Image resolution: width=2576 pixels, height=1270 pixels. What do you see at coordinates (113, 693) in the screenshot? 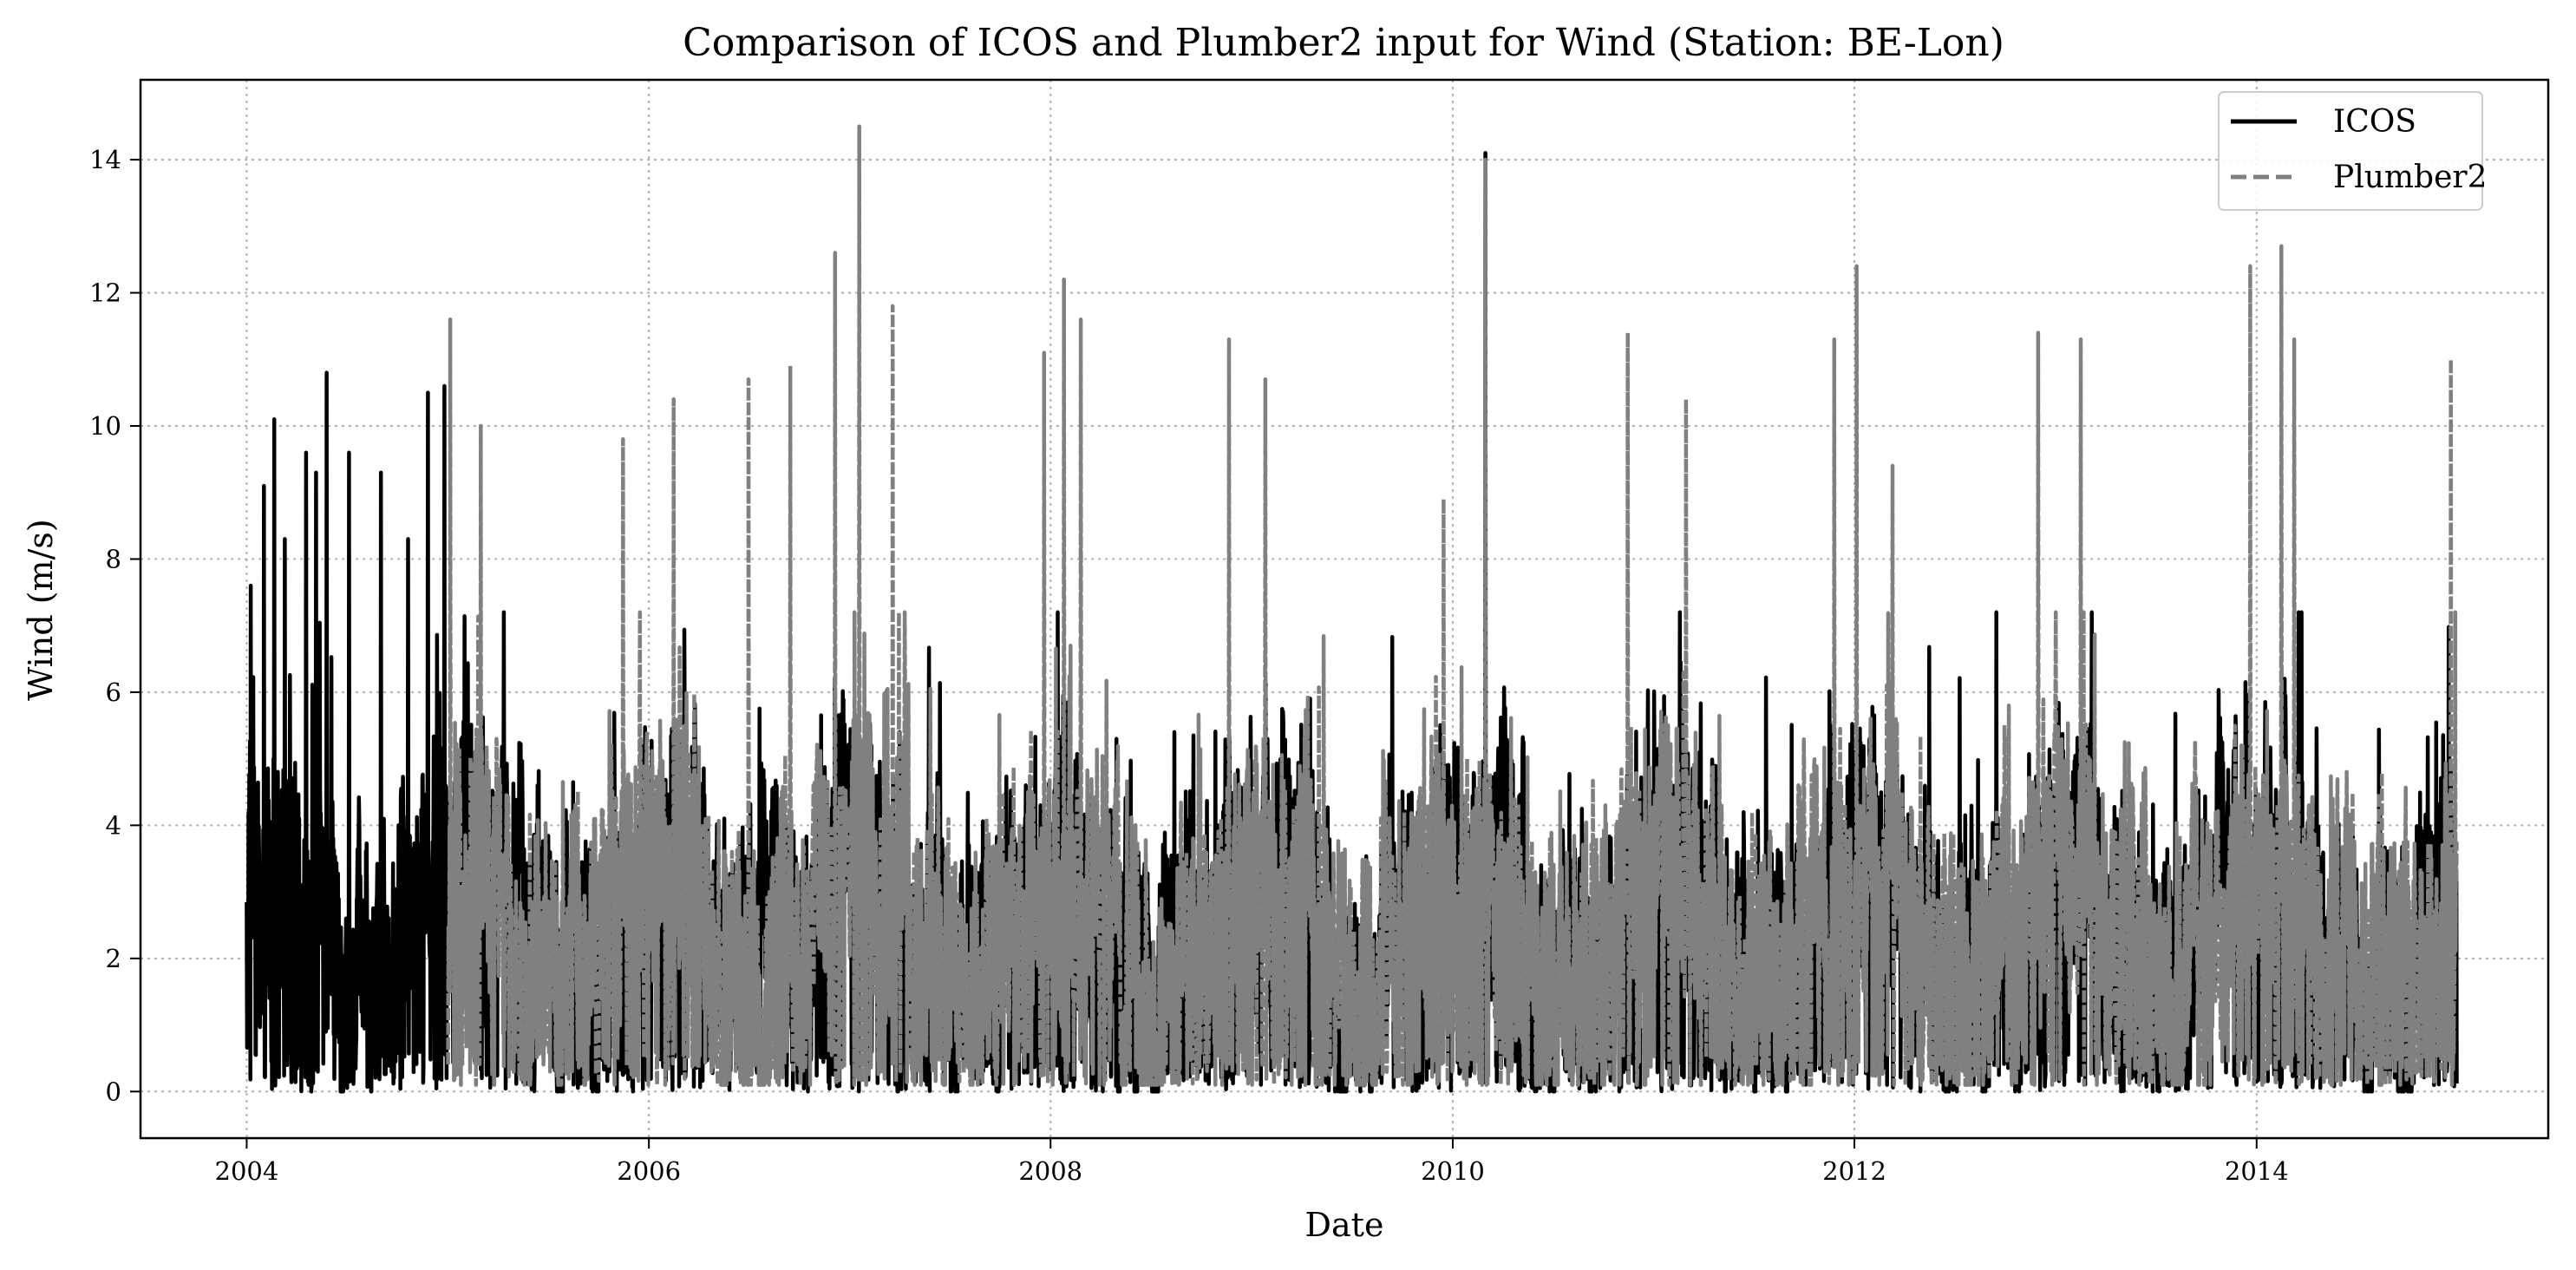
I see `y-tick-label: 6` at bounding box center [113, 693].